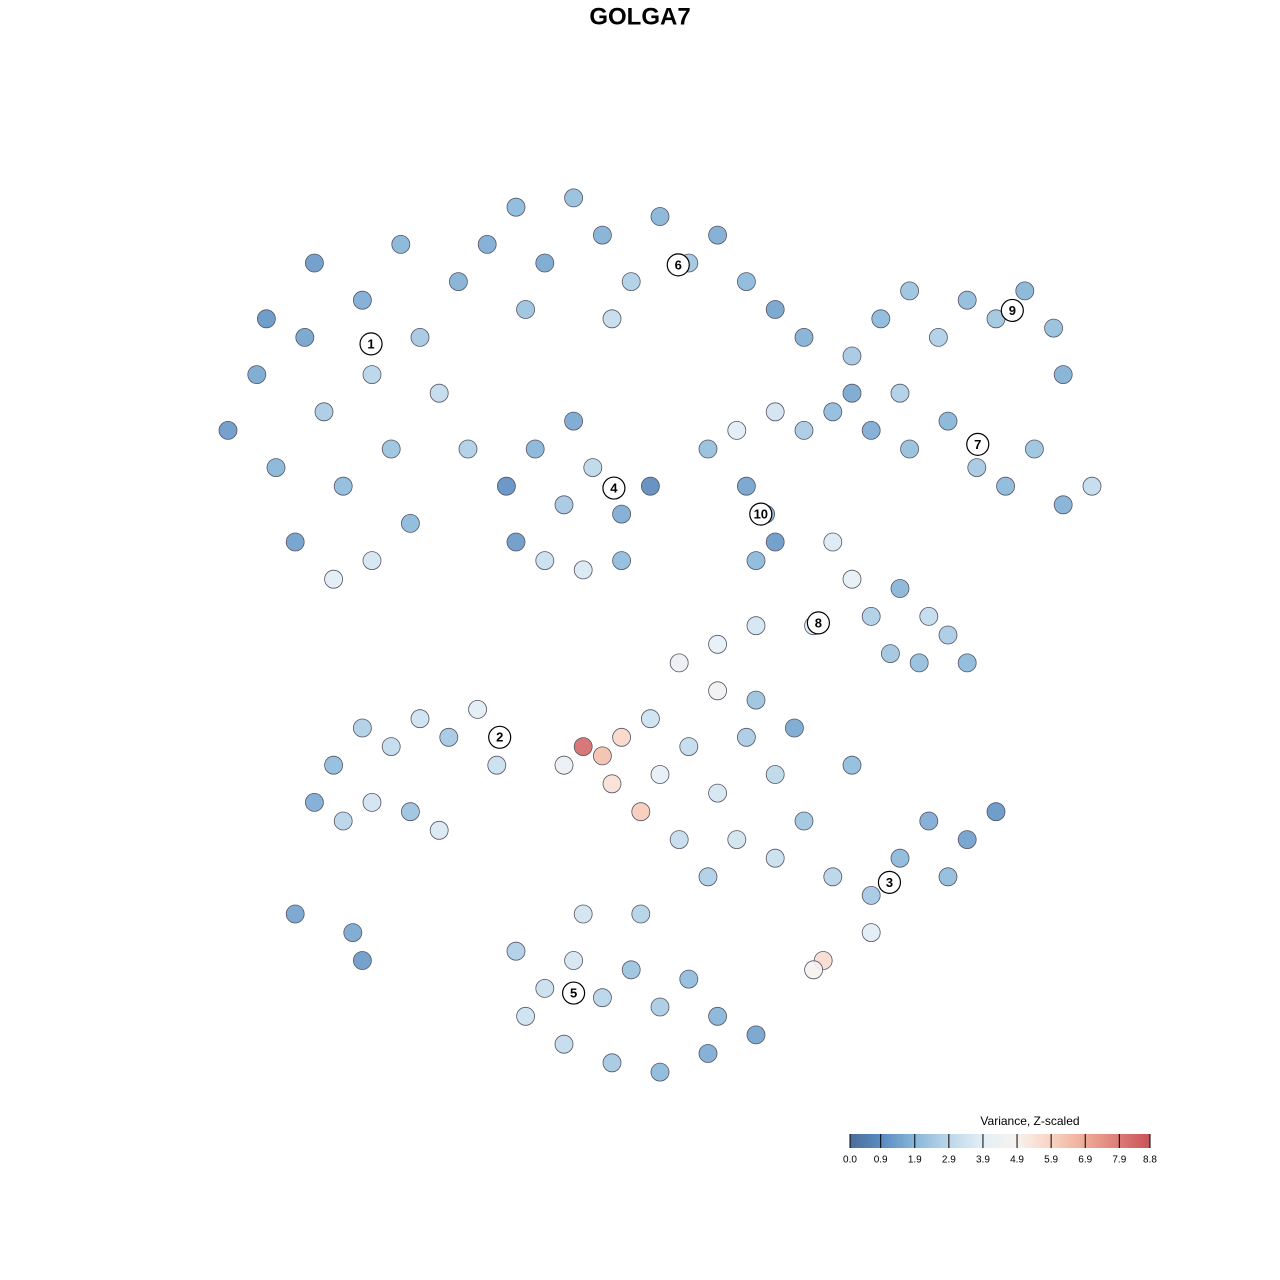  Describe the element at coordinates (639, 16) in the screenshot. I see `chart-title: GOLGA7` at that location.